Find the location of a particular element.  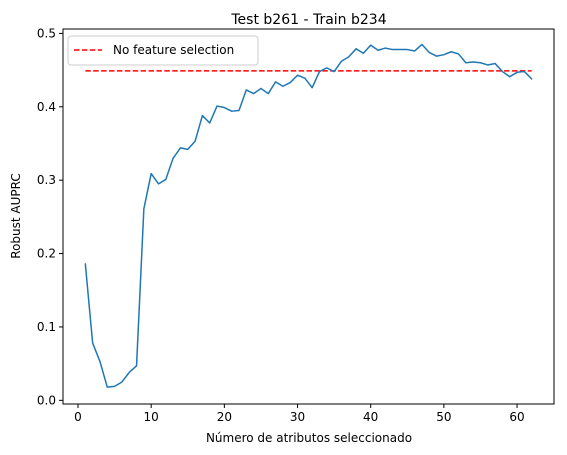

legend: No feature selection is located at coordinates (163, 50).